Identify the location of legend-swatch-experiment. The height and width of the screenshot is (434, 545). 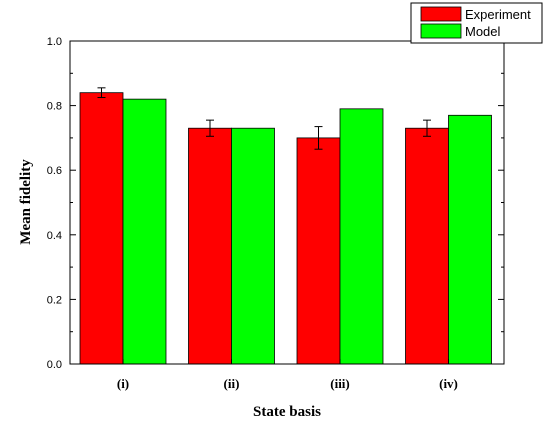
(441, 14).